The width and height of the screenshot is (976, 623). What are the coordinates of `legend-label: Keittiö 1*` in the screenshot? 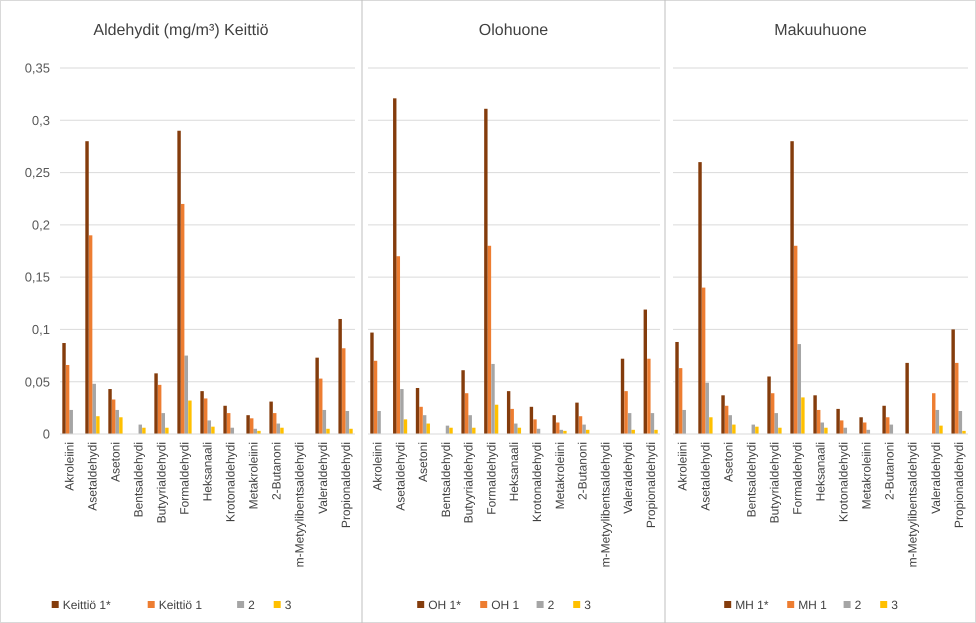 It's located at (87, 605).